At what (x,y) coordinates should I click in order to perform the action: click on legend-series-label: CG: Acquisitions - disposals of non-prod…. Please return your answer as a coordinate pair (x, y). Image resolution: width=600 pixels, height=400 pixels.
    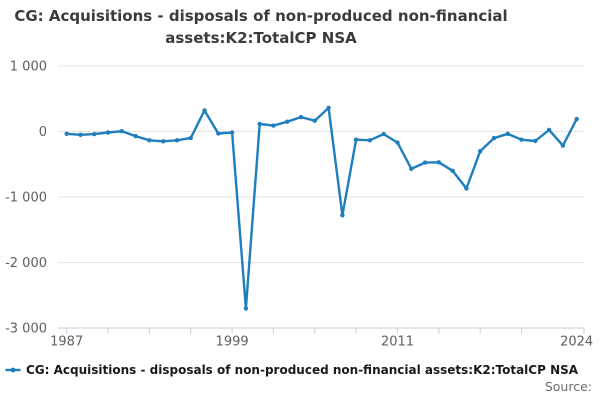
    Looking at the image, I should click on (302, 370).